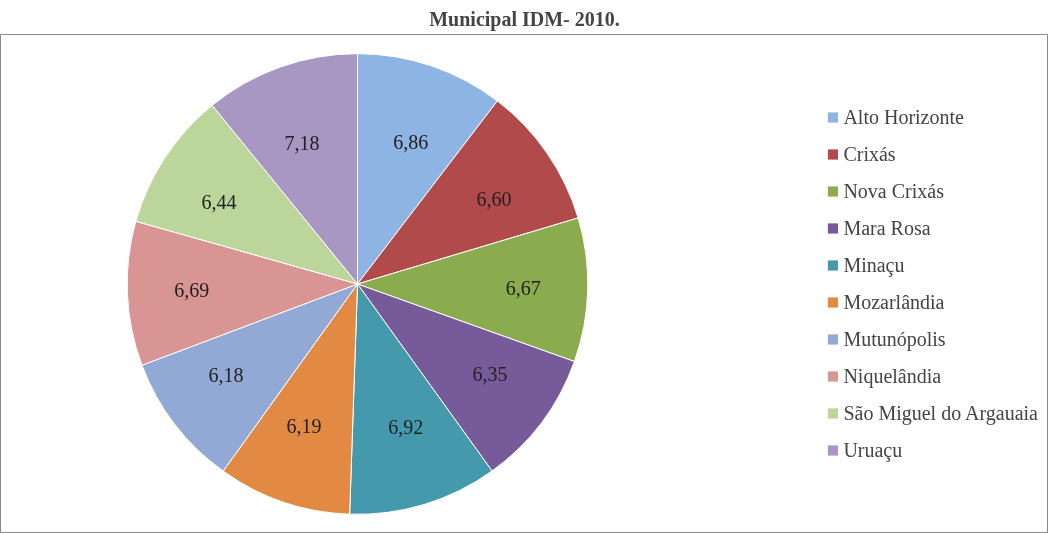 The width and height of the screenshot is (1048, 533). What do you see at coordinates (192, 290) in the screenshot?
I see `data-label: 6,69` at bounding box center [192, 290].